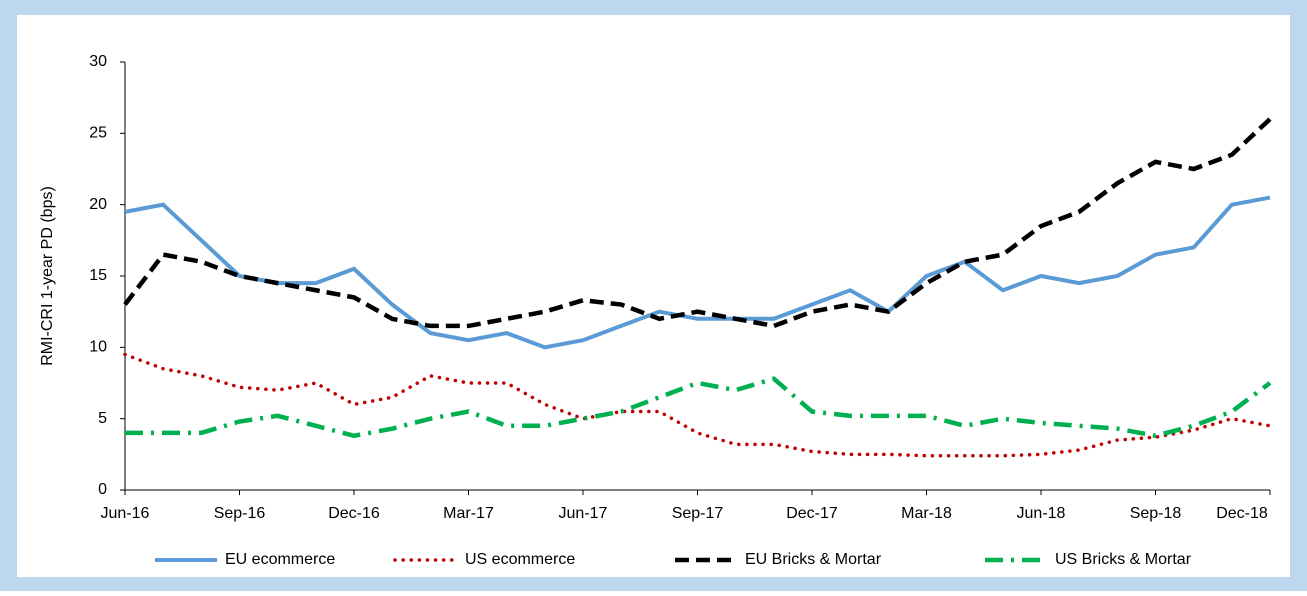 The width and height of the screenshot is (1307, 596). What do you see at coordinates (280, 559) in the screenshot?
I see `legend-label: EU ecommerce` at bounding box center [280, 559].